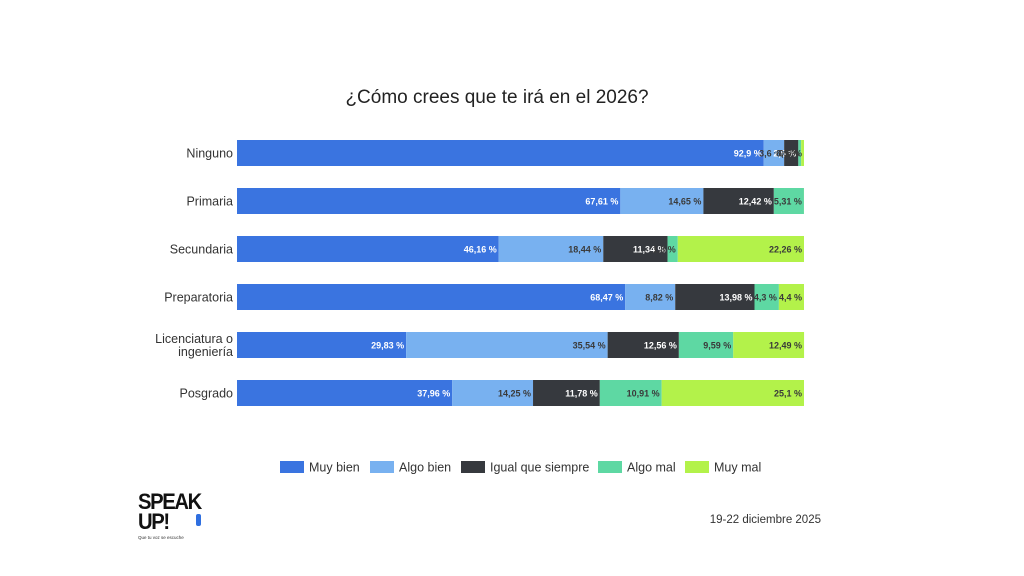 The image size is (1024, 576). I want to click on value-label-primaria-algo-mal: 5,31 %, so click(788, 201).